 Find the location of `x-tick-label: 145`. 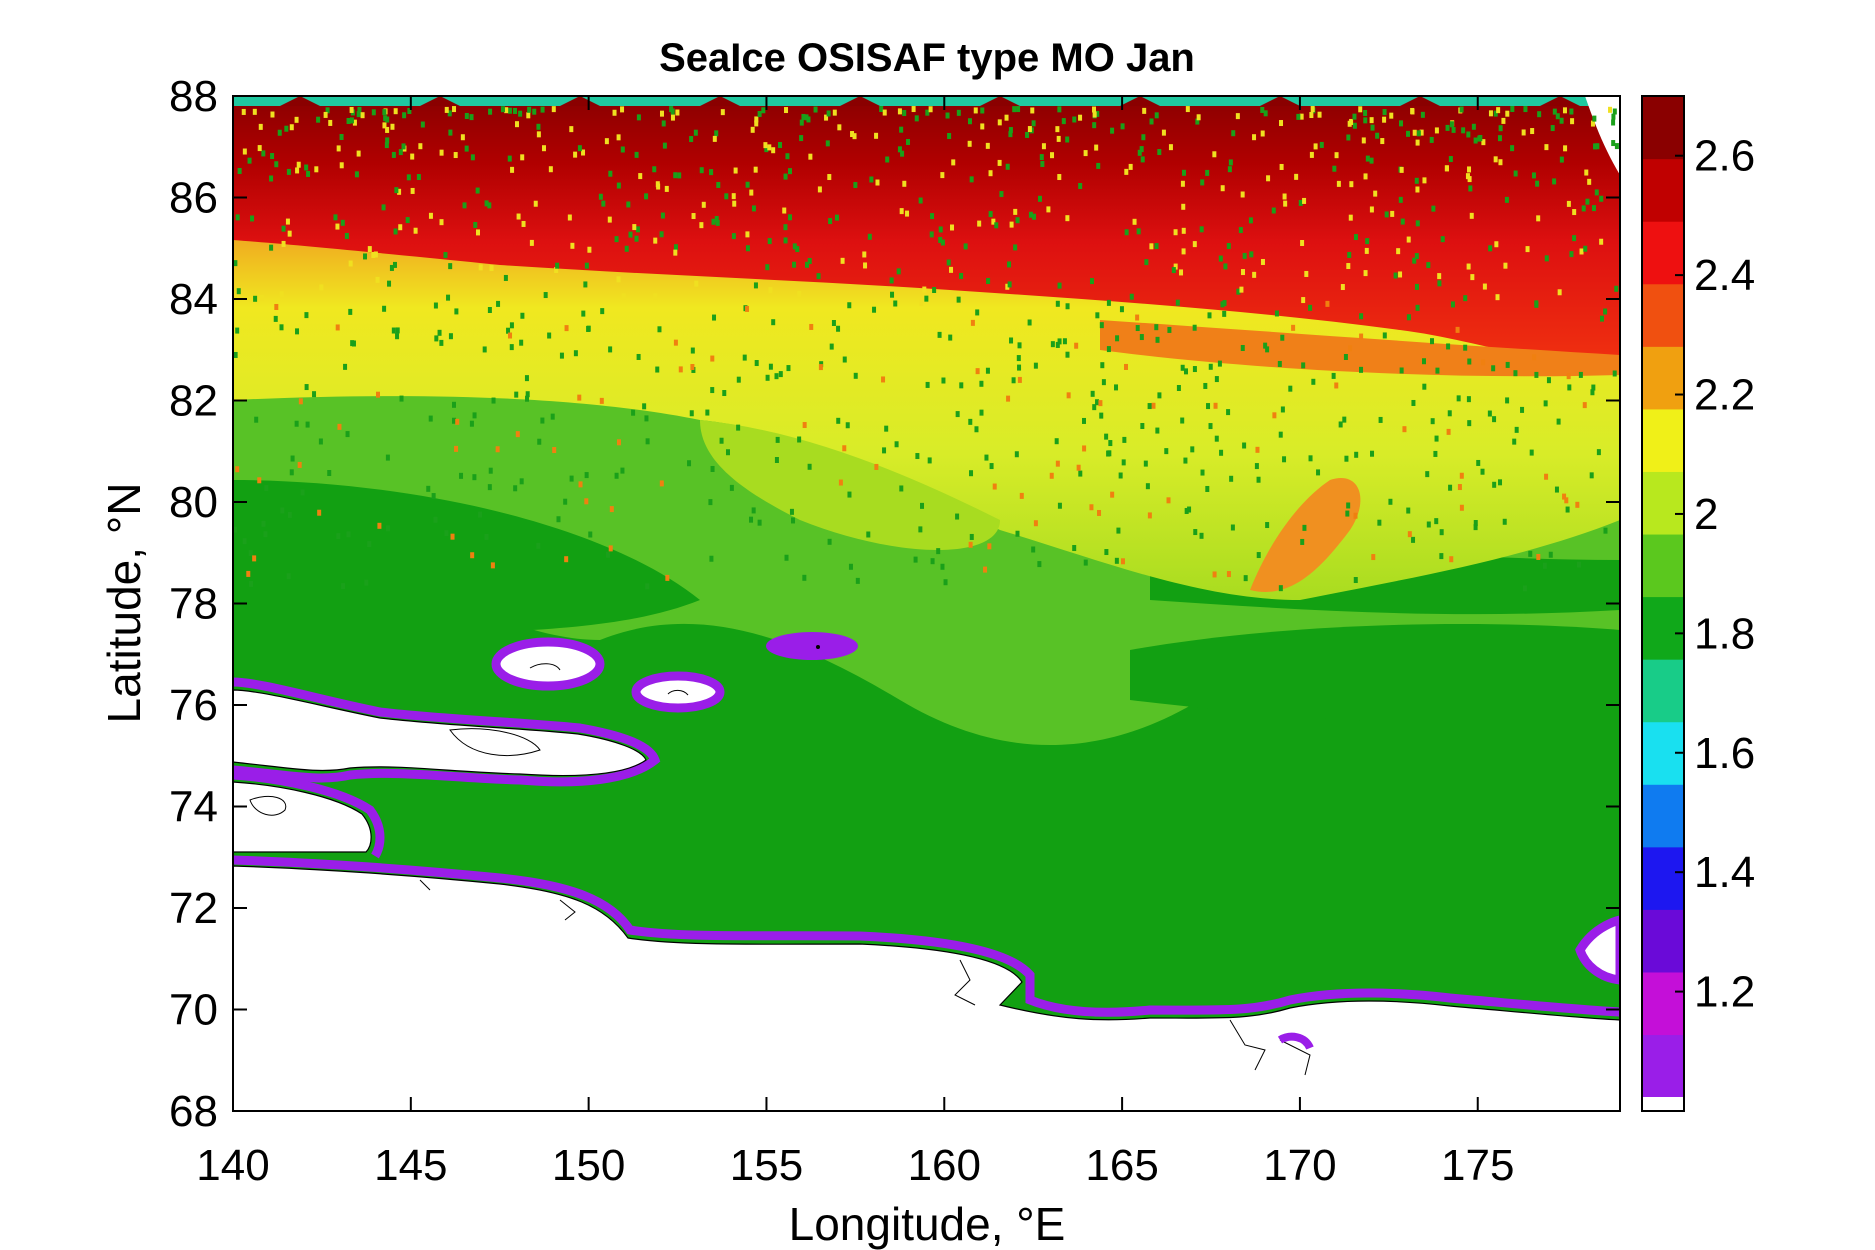

x-tick-label: 145 is located at coordinates (410, 1165).